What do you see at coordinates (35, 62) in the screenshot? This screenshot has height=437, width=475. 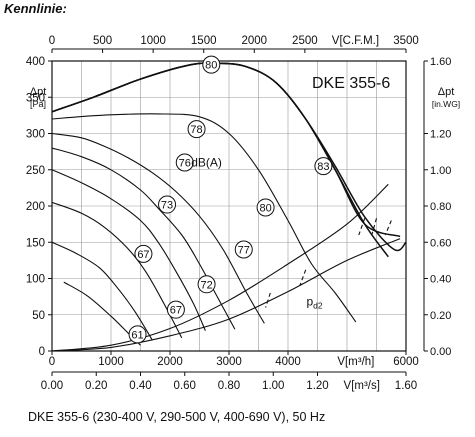 I see `y-tick-label: 400` at bounding box center [35, 62].